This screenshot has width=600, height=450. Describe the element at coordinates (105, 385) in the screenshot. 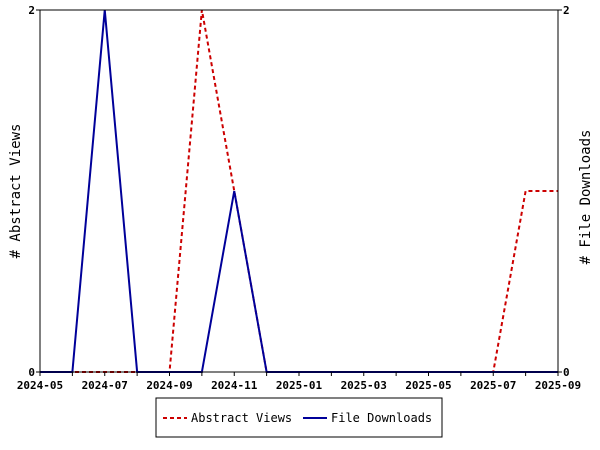

I see `x-tick-label: 2024-07` at that location.